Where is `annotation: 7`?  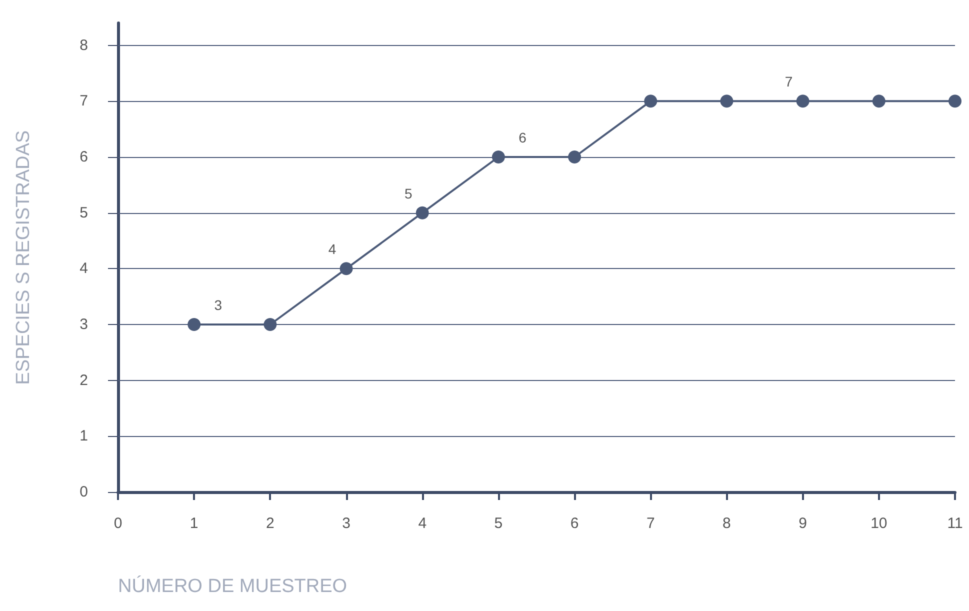
annotation: 7 is located at coordinates (788, 82).